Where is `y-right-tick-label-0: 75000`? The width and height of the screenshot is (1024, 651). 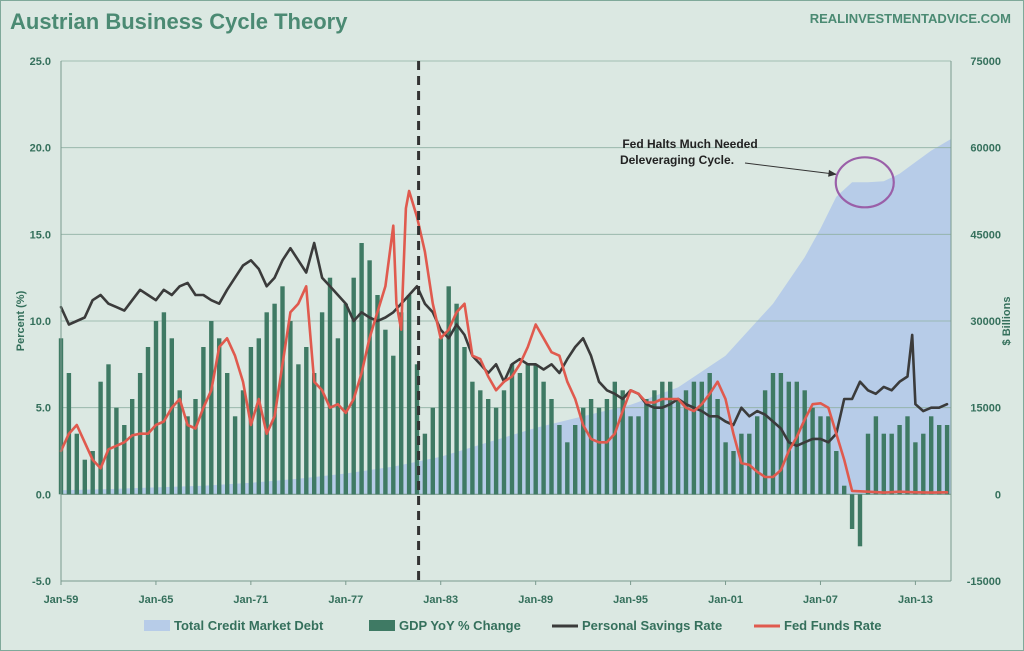
y-right-tick-label-0: 75000 is located at coordinates (985, 62).